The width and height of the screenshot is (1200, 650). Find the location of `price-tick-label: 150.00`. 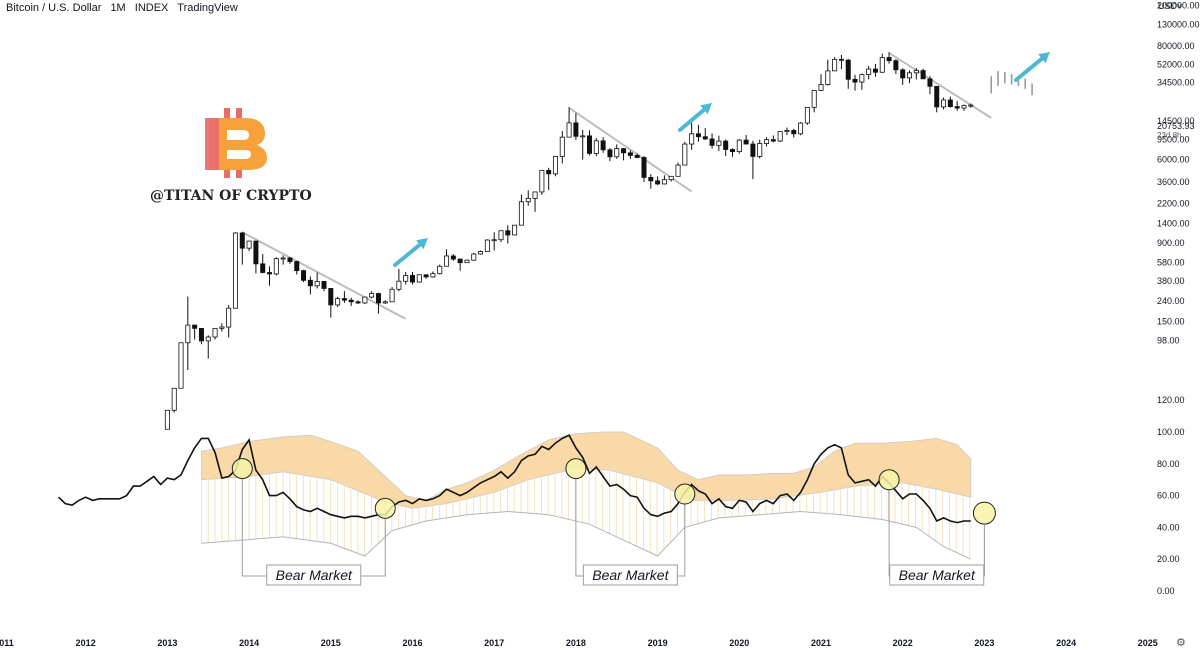

price-tick-label: 150.00 is located at coordinates (1171, 322).